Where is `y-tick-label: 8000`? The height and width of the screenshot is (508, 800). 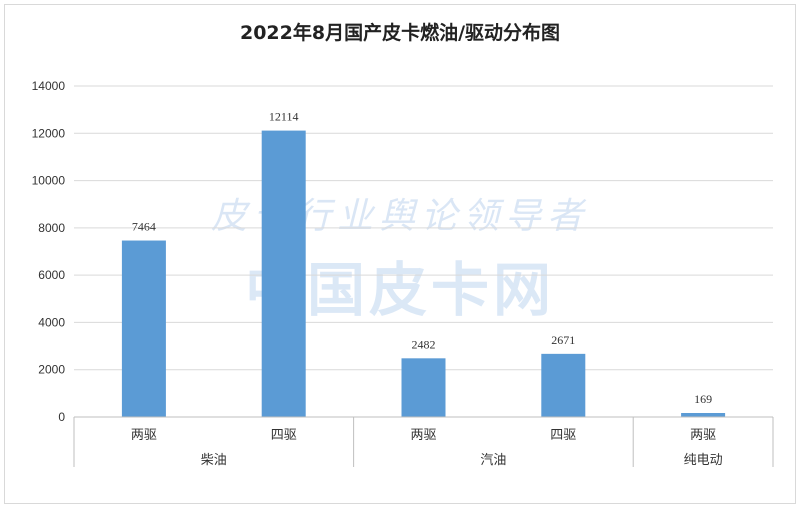 y-tick-label: 8000 is located at coordinates (51, 228).